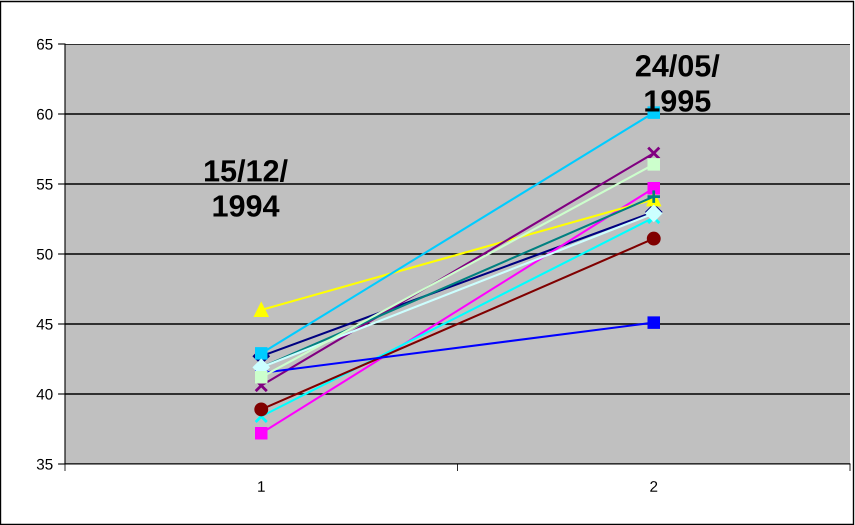 The image size is (855, 525). What do you see at coordinates (44, 44) in the screenshot?
I see `y-tick-label: 65` at bounding box center [44, 44].